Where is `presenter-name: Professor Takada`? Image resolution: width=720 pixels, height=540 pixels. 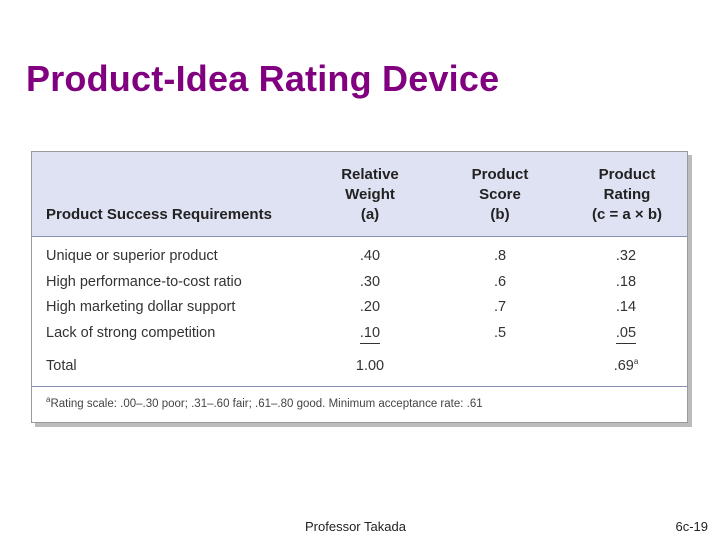 presenter-name: Professor Takada is located at coordinates (355, 526).